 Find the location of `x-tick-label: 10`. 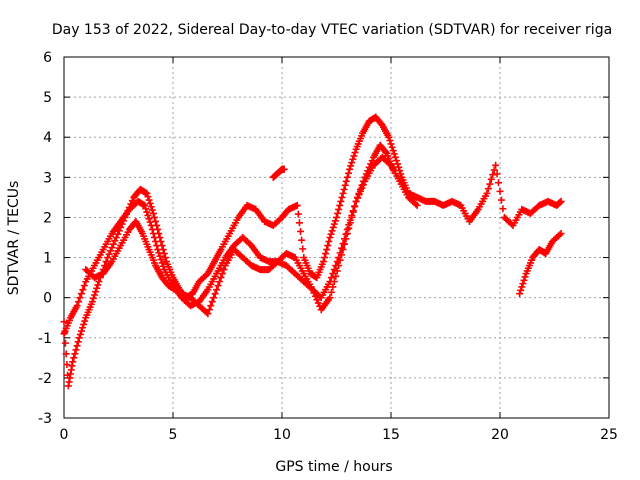

x-tick-label: 10 is located at coordinates (282, 435).